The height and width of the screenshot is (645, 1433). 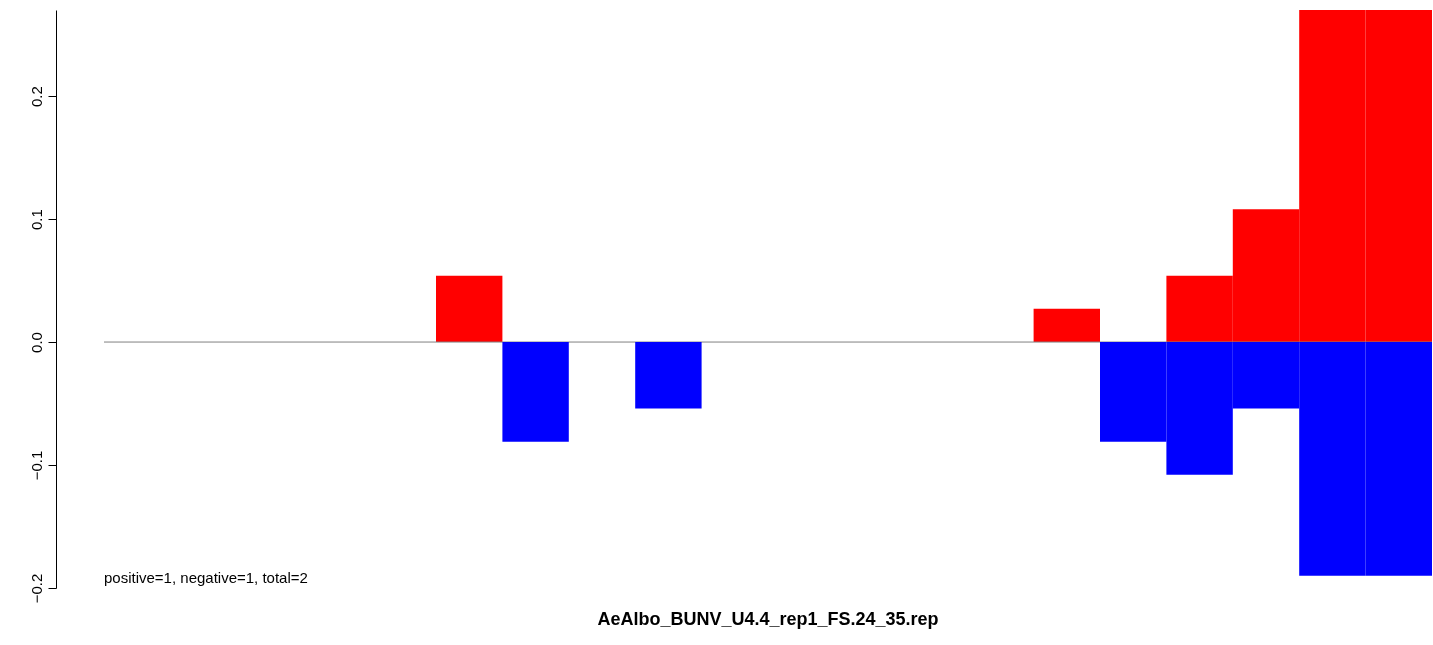 What do you see at coordinates (36, 465) in the screenshot?
I see `y-tick-label: −0.1` at bounding box center [36, 465].